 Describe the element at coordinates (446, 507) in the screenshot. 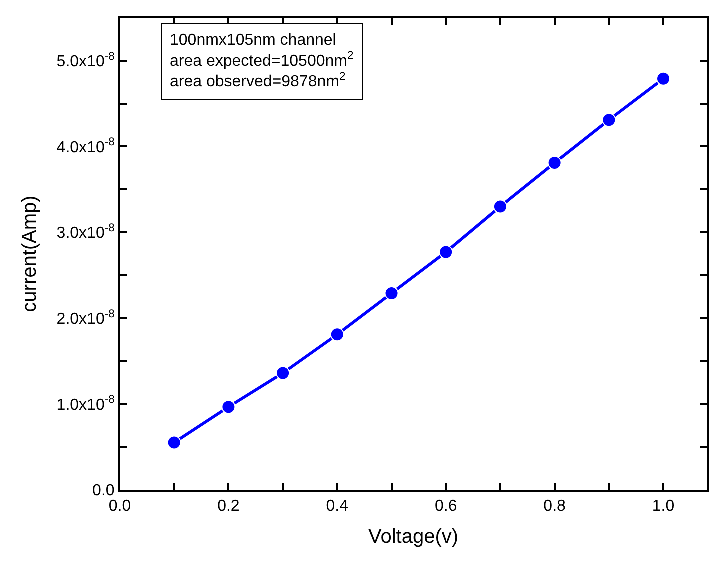

I see `x-tick-label: 0.6` at that location.